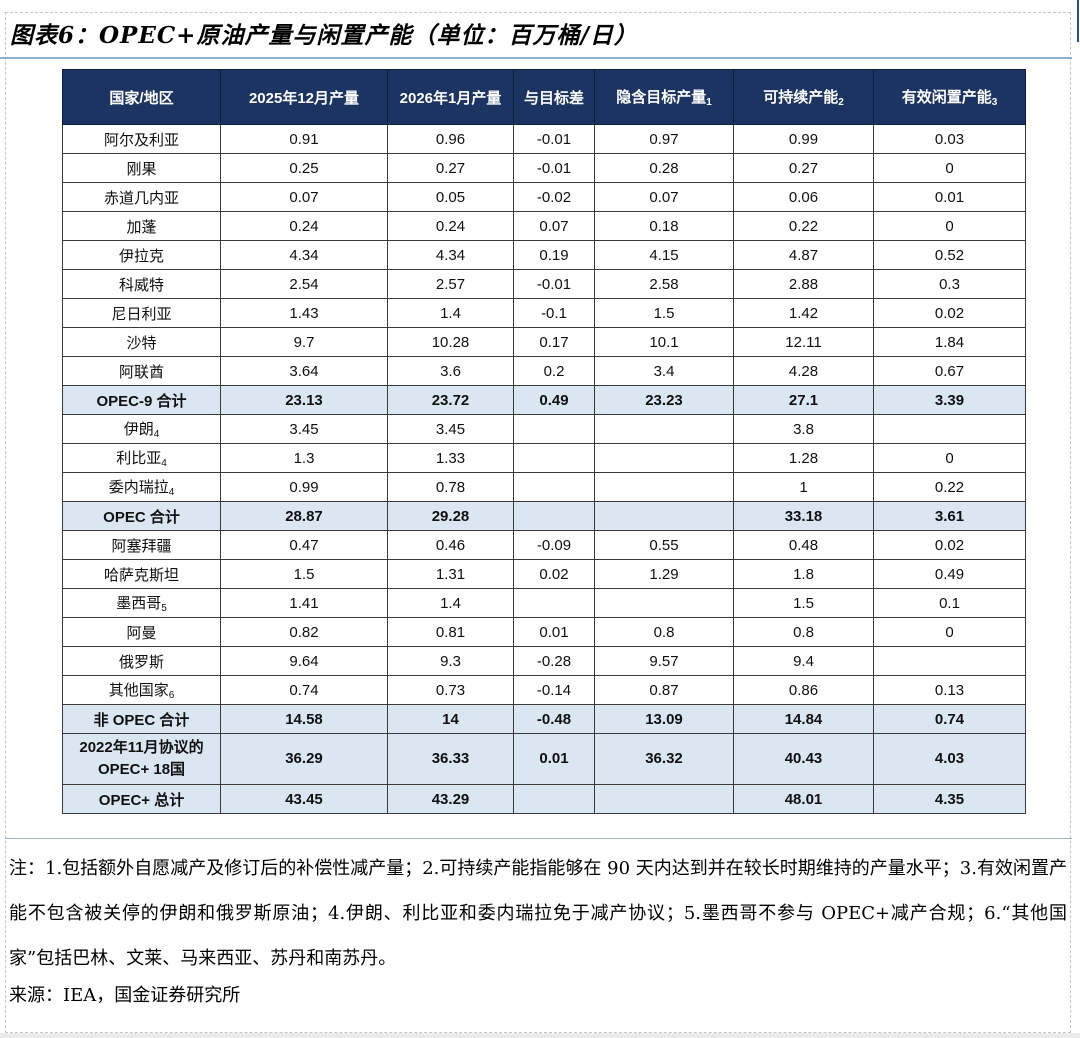 The height and width of the screenshot is (1038, 1080). I want to click on value-cell: 2.54, so click(304, 284).